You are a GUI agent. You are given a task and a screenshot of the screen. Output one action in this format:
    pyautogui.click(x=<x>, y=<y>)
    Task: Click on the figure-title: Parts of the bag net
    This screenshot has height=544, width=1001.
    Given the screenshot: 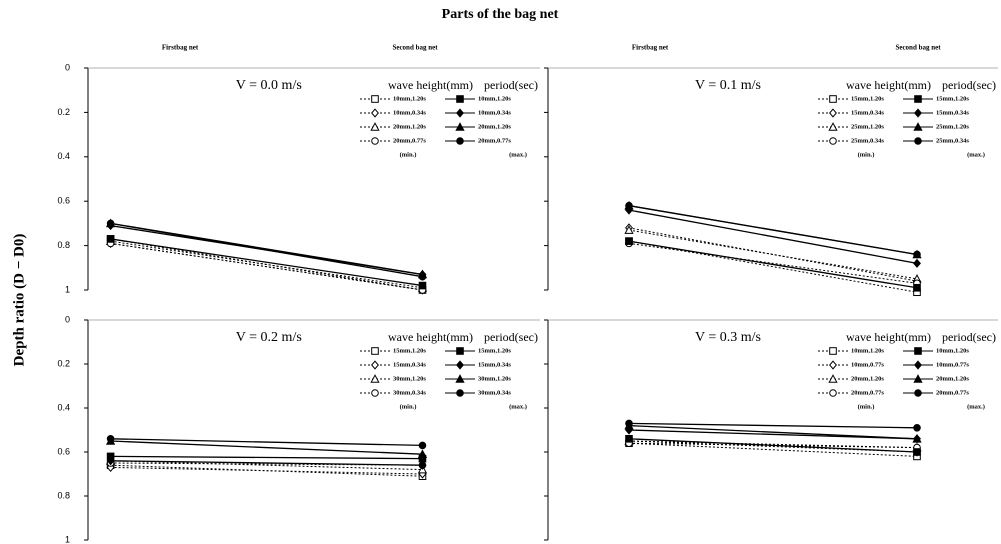 What is the action you would take?
    pyautogui.click(x=500, y=14)
    